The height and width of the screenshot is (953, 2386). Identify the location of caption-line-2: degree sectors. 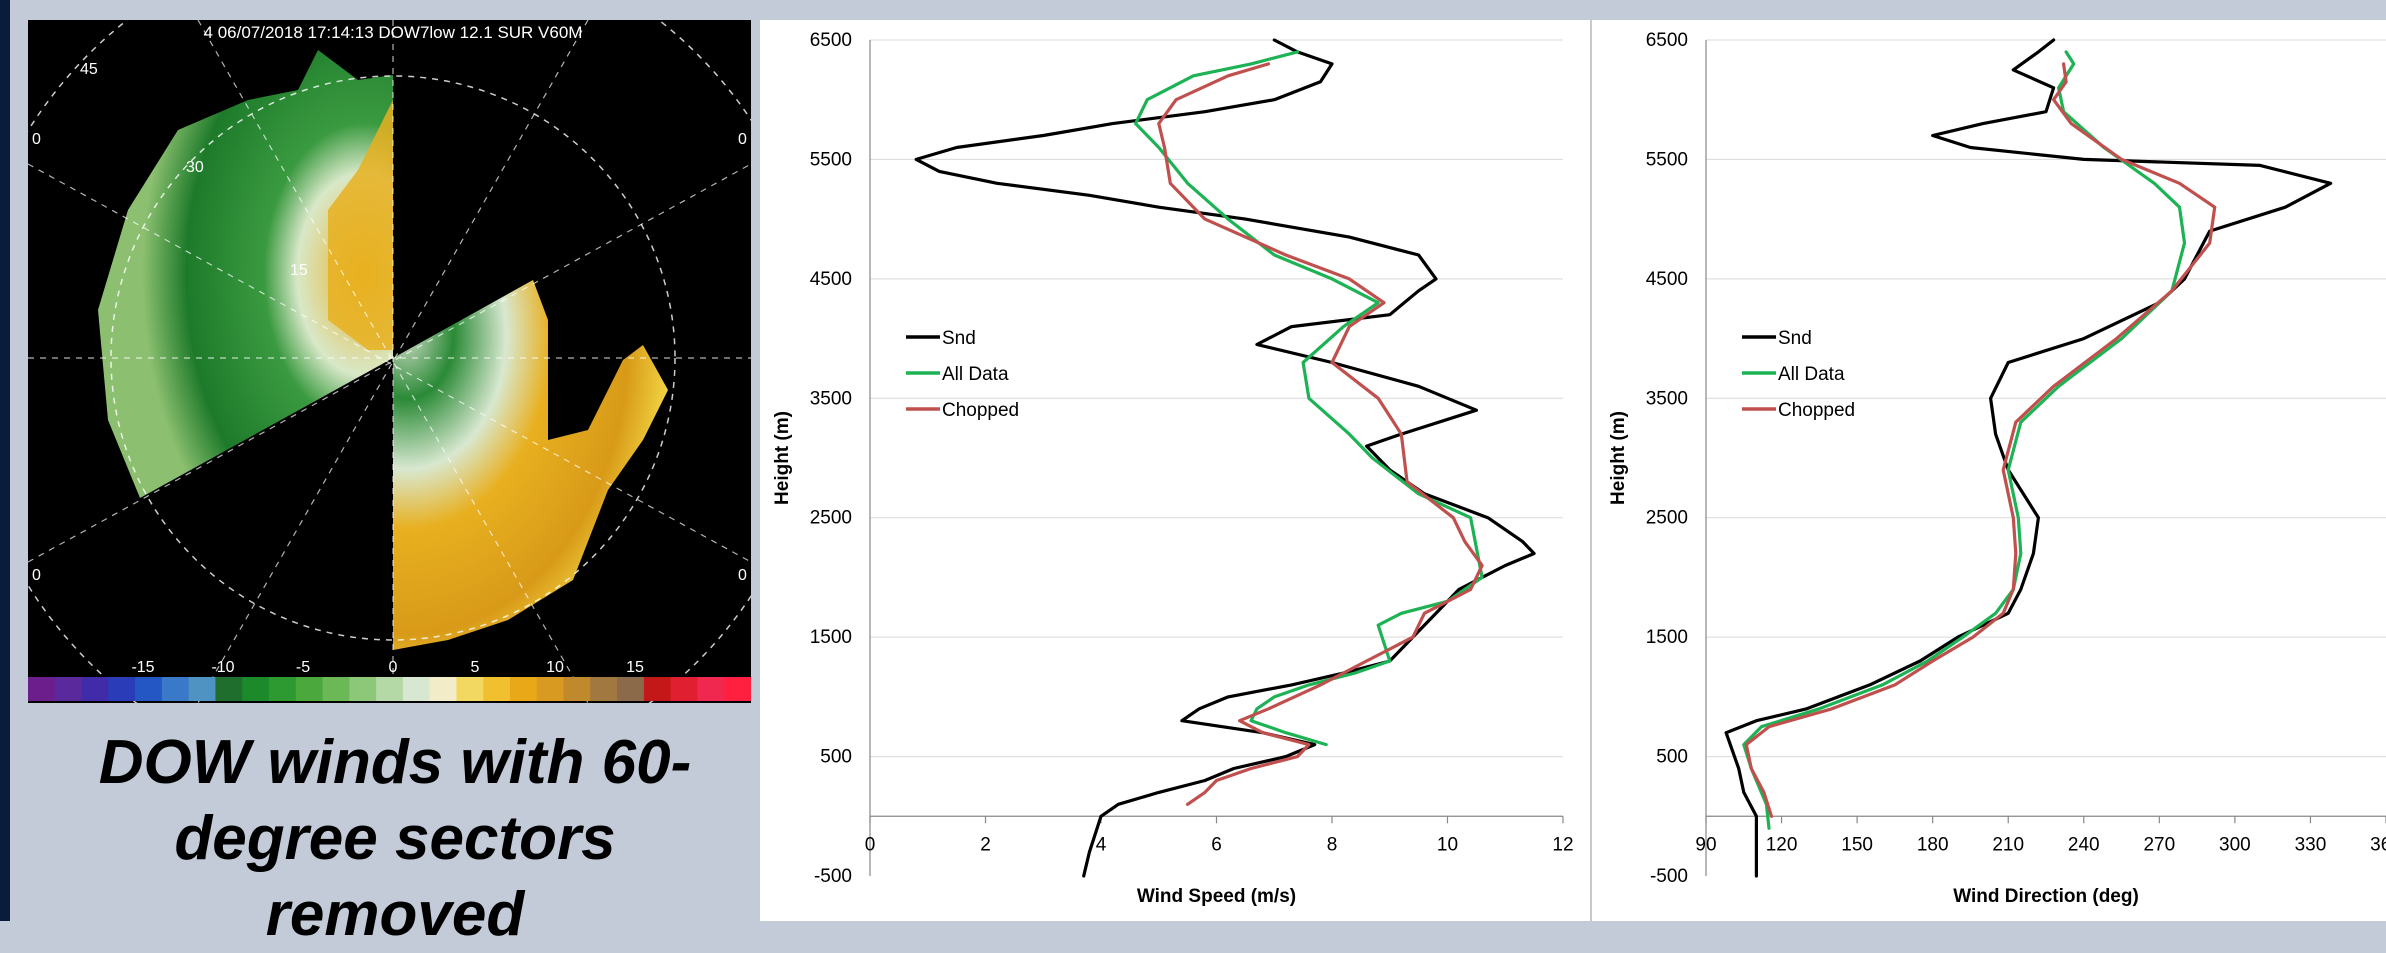
(395, 838).